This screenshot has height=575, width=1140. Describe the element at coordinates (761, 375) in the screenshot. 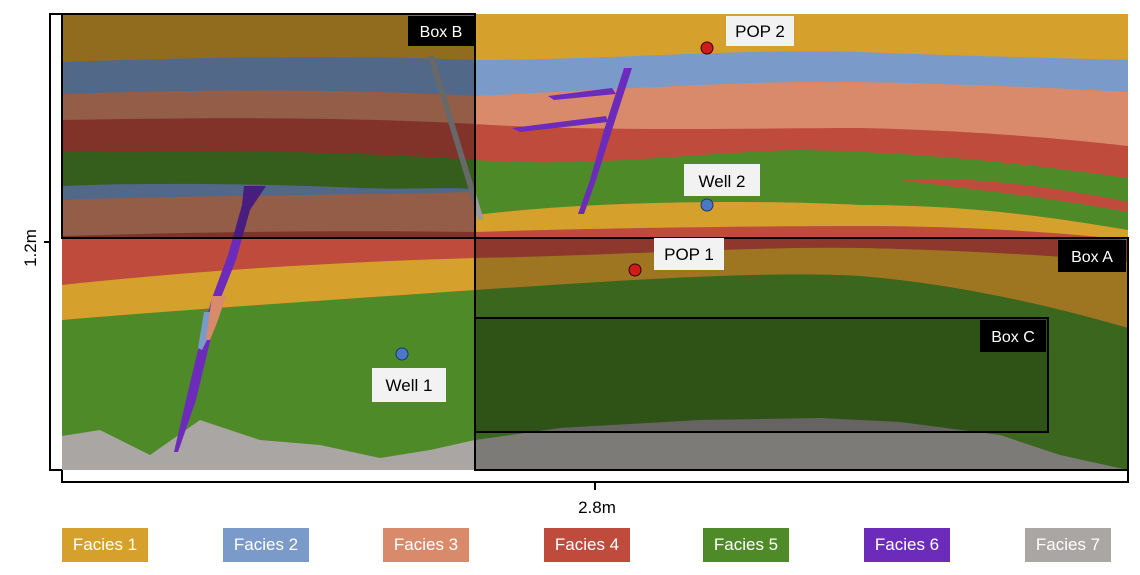

I see `box-c-region` at that location.